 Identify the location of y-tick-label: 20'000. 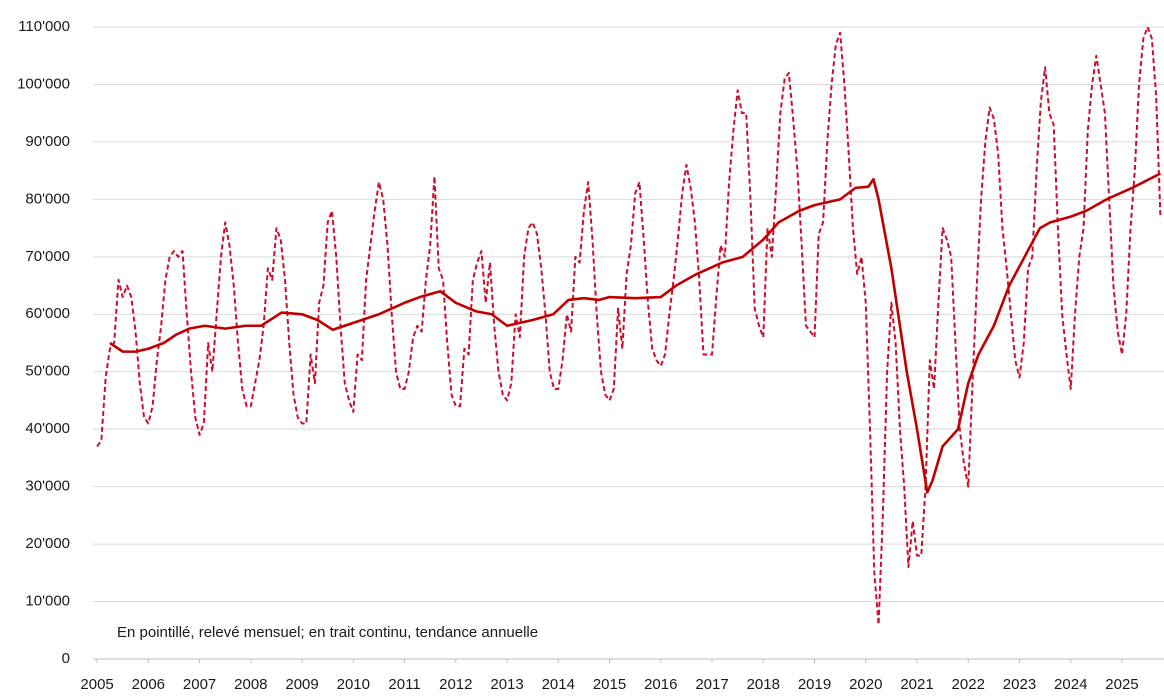
(47, 543).